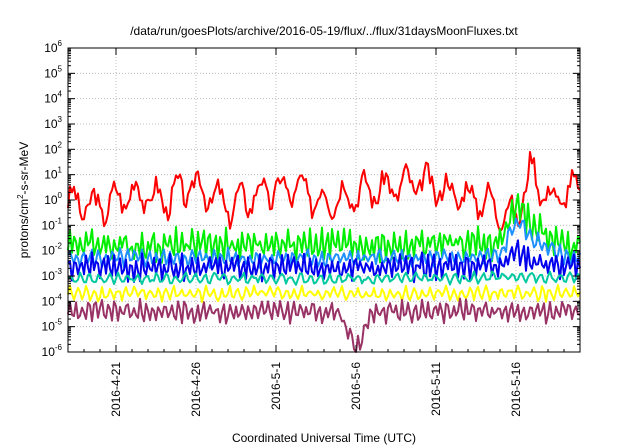  What do you see at coordinates (53, 174) in the screenshot?
I see `y-tick-label: 101​` at bounding box center [53, 174].